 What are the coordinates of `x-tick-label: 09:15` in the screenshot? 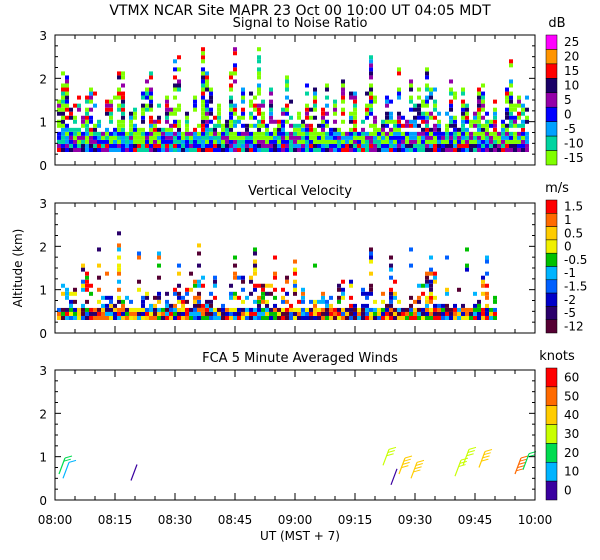 It's located at (355, 520).